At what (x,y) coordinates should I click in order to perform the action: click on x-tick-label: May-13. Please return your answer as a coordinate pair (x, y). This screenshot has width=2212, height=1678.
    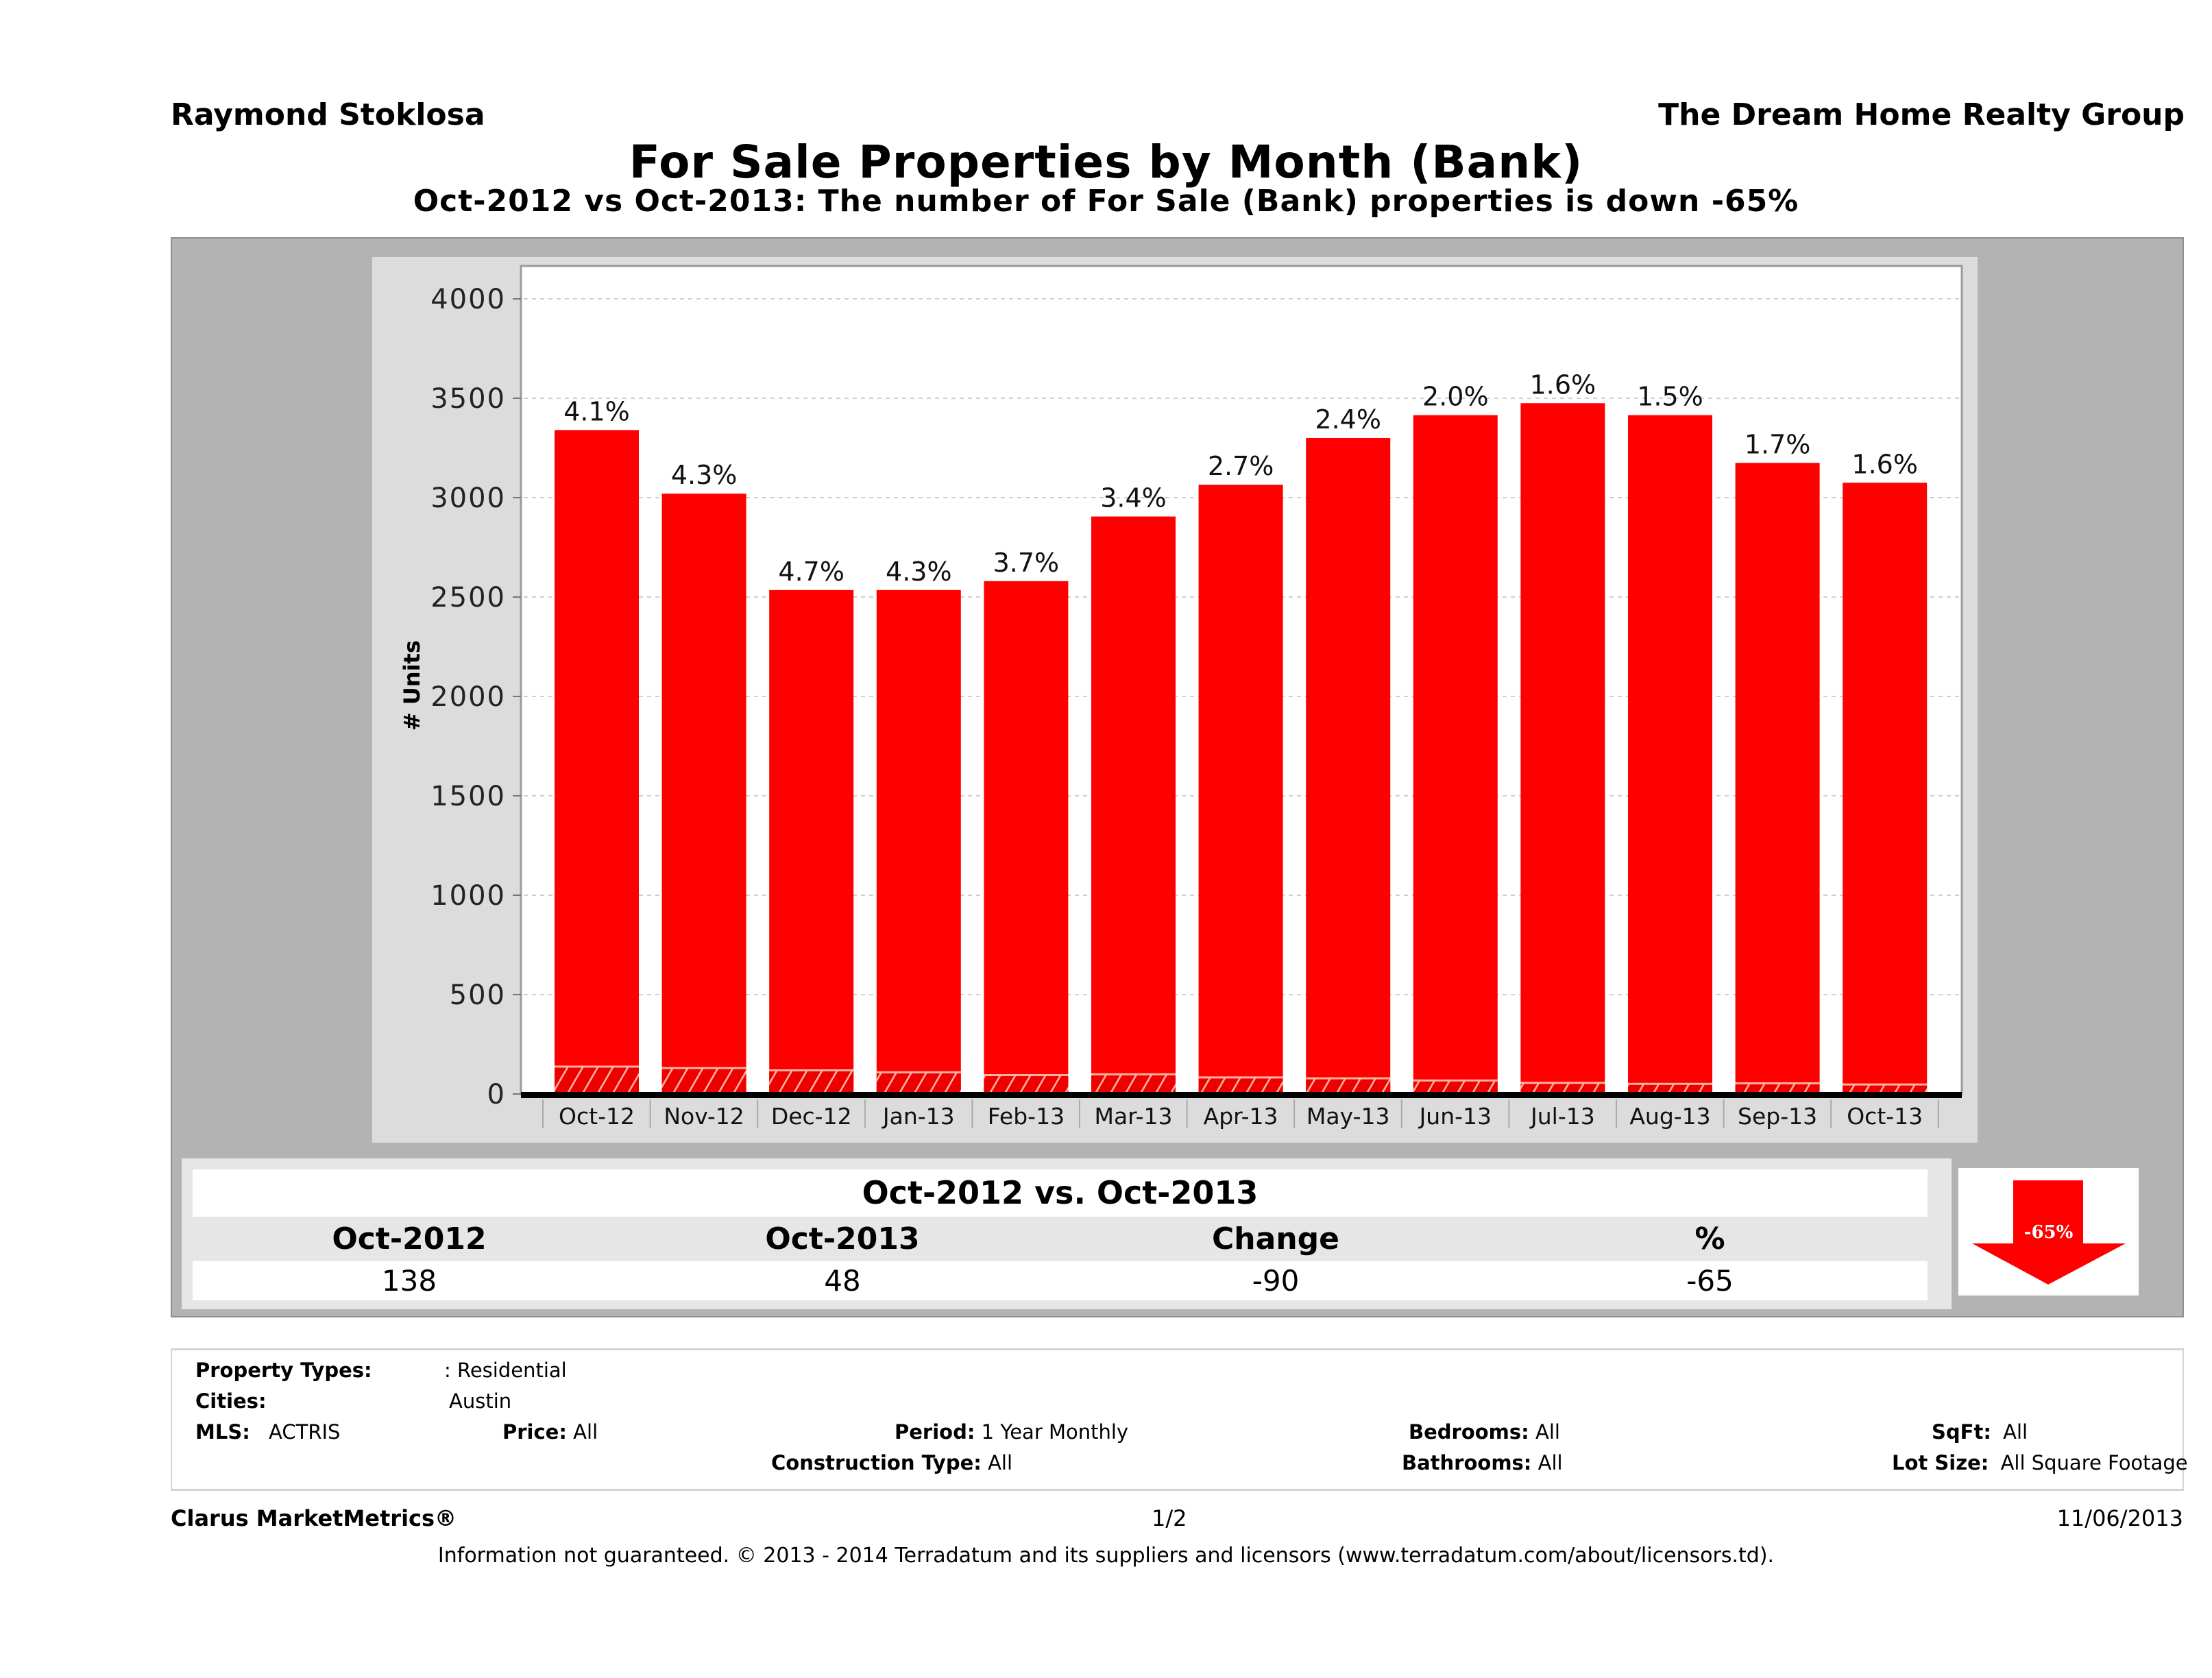
    Looking at the image, I should click on (1348, 1116).